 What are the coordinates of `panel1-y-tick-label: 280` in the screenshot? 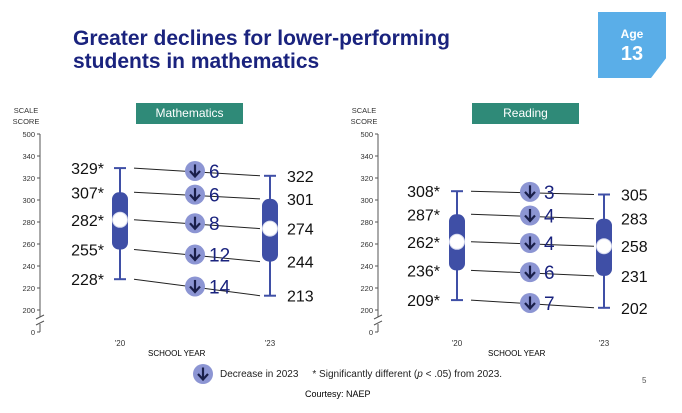 It's located at (28, 222).